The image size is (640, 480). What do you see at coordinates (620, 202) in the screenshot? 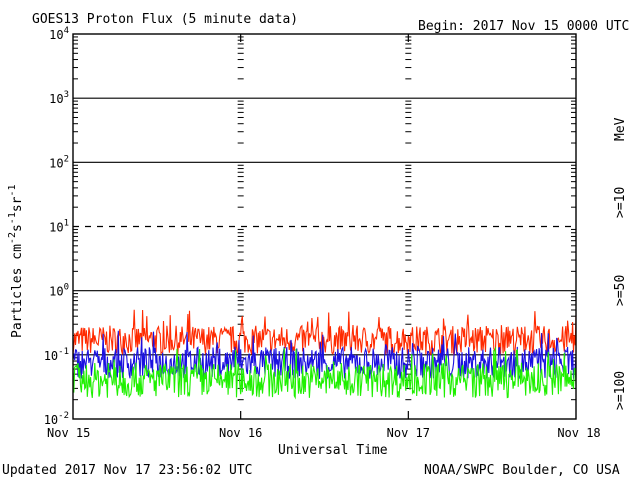
I see `legend-series-10: >=10` at bounding box center [620, 202].